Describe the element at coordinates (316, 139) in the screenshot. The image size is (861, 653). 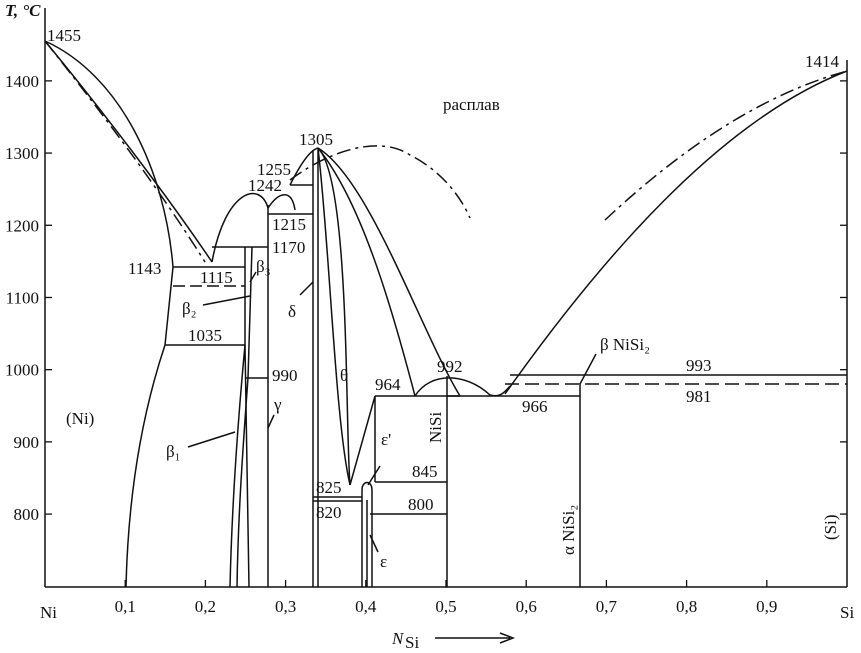
I see `label: 1305` at that location.